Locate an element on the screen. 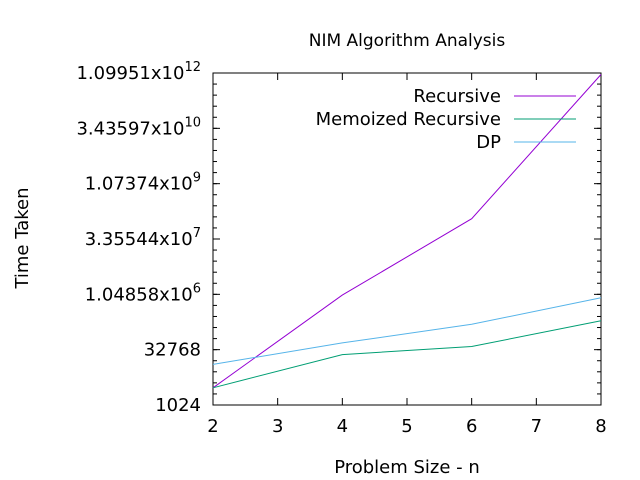 The height and width of the screenshot is (480, 640). y-tick-label: 3.43597x10¹⁰ is located at coordinates (138, 127).